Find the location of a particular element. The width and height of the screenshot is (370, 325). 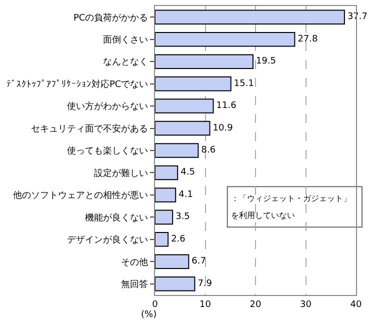

y-tick-label: 使っても楽しくない is located at coordinates (107, 151).